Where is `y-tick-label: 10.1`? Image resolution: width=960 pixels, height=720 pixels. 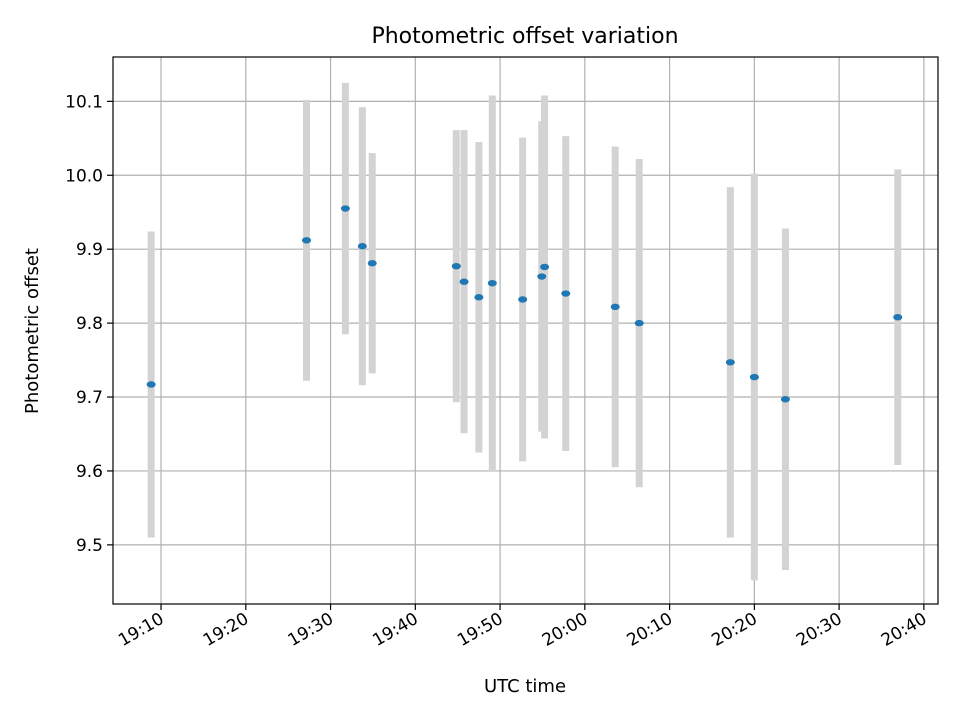 y-tick-label: 10.1 is located at coordinates (84, 102).